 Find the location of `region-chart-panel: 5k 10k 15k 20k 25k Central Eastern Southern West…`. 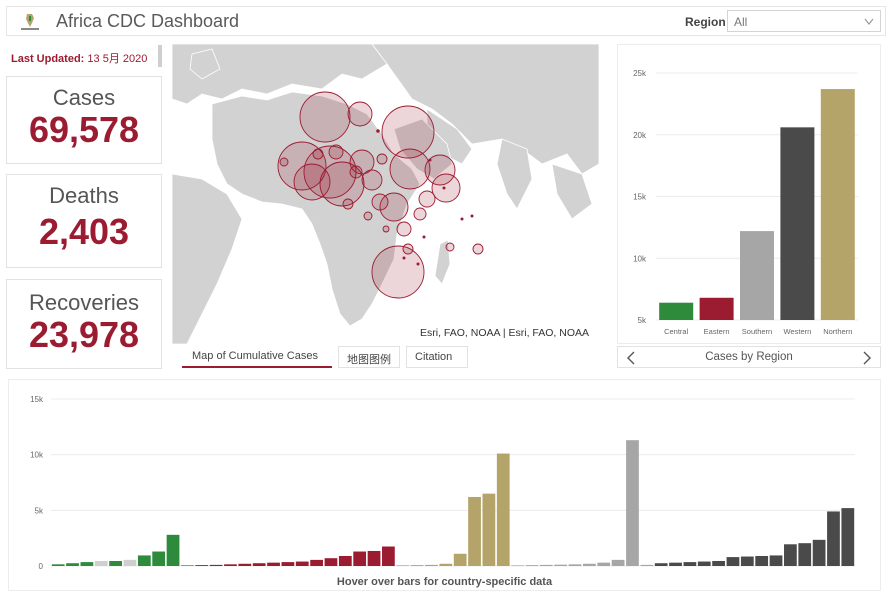

region-chart-panel: 5k 10k 15k 20k 25k Central Eastern Southern West… is located at coordinates (749, 194).